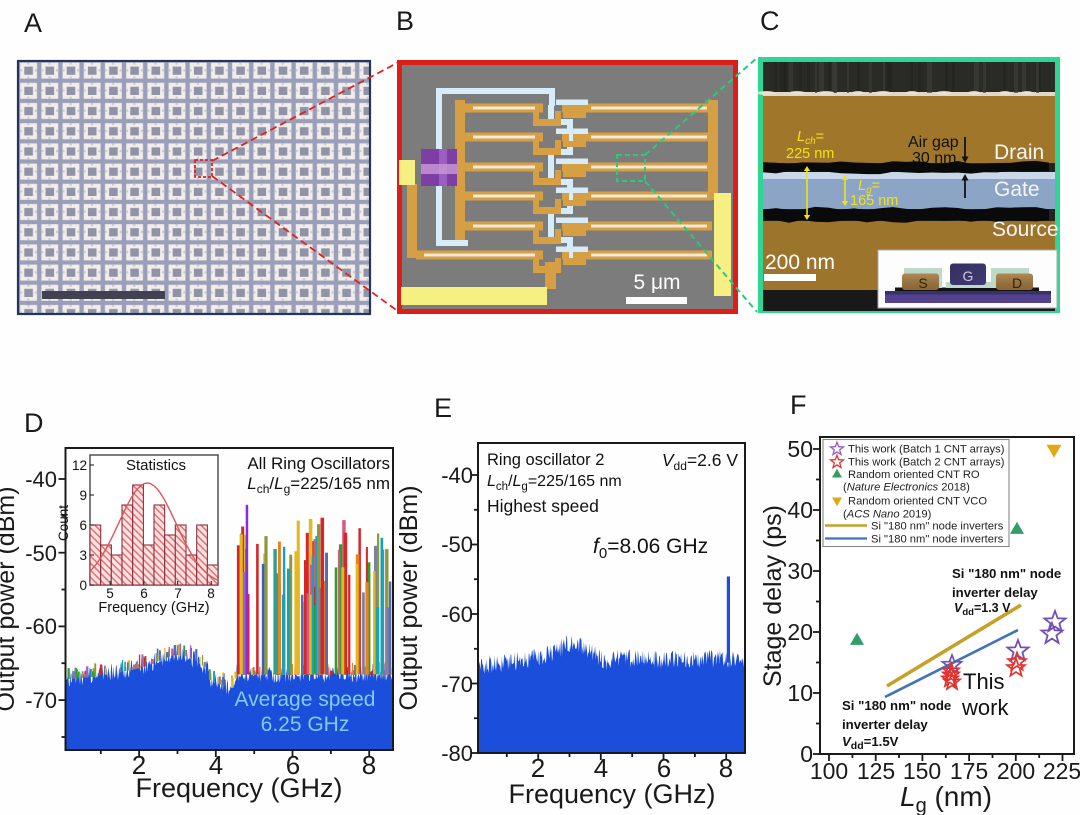 This screenshot has width=1080, height=815. I want to click on svg-text: 30 nm, so click(934, 158).